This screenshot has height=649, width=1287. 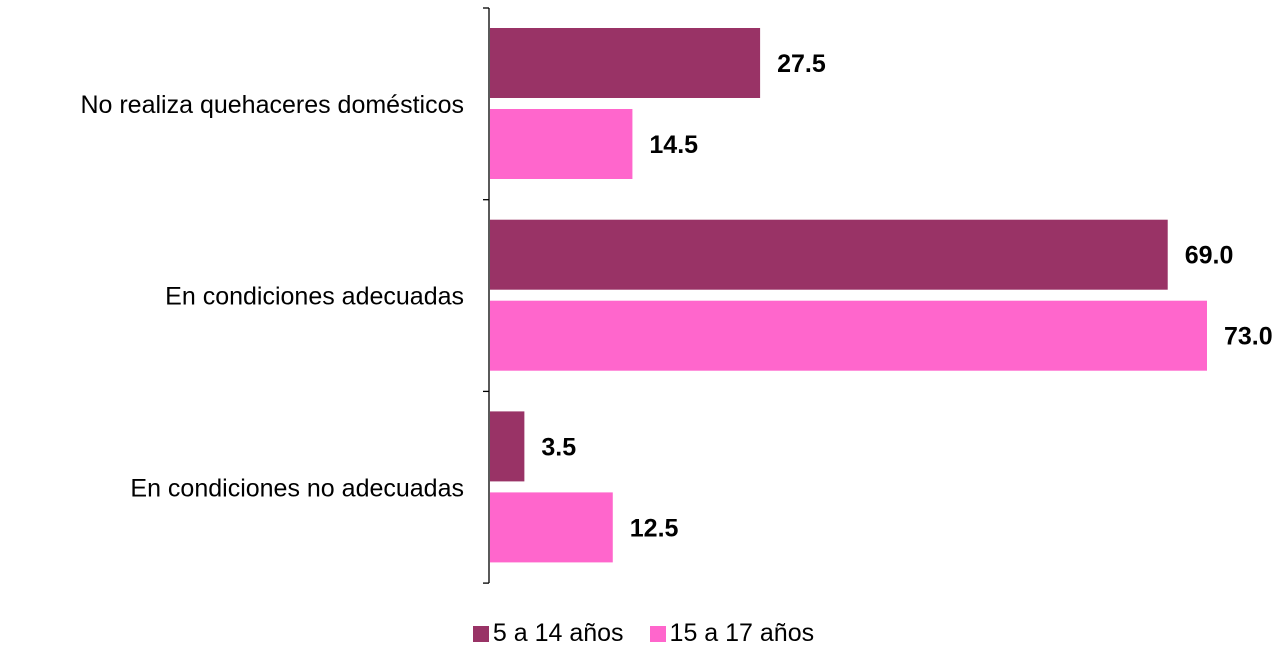 What do you see at coordinates (801, 64) in the screenshot?
I see `data-label: 27.5` at bounding box center [801, 64].